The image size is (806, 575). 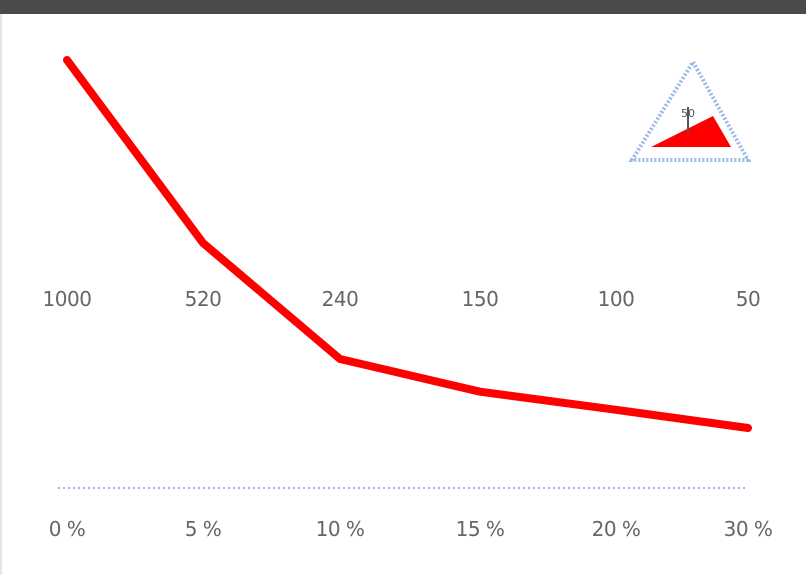 I want to click on top-label: 150, so click(x=480, y=299).